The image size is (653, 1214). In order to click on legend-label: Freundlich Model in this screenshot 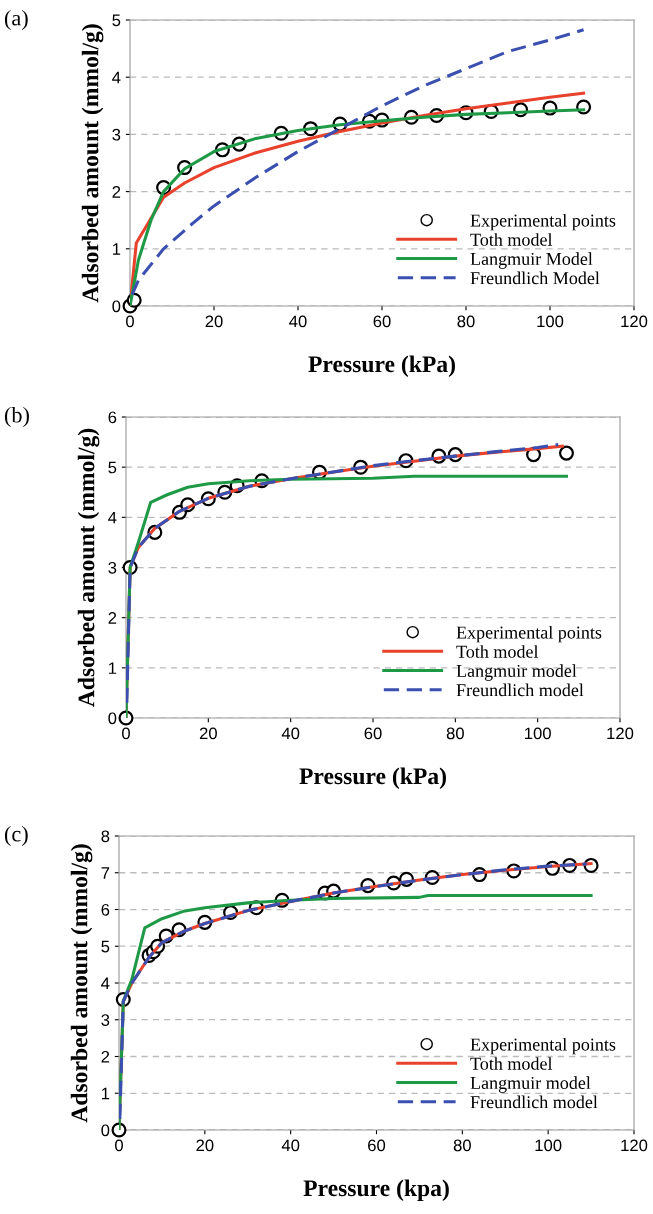, I will do `click(535, 278)`.